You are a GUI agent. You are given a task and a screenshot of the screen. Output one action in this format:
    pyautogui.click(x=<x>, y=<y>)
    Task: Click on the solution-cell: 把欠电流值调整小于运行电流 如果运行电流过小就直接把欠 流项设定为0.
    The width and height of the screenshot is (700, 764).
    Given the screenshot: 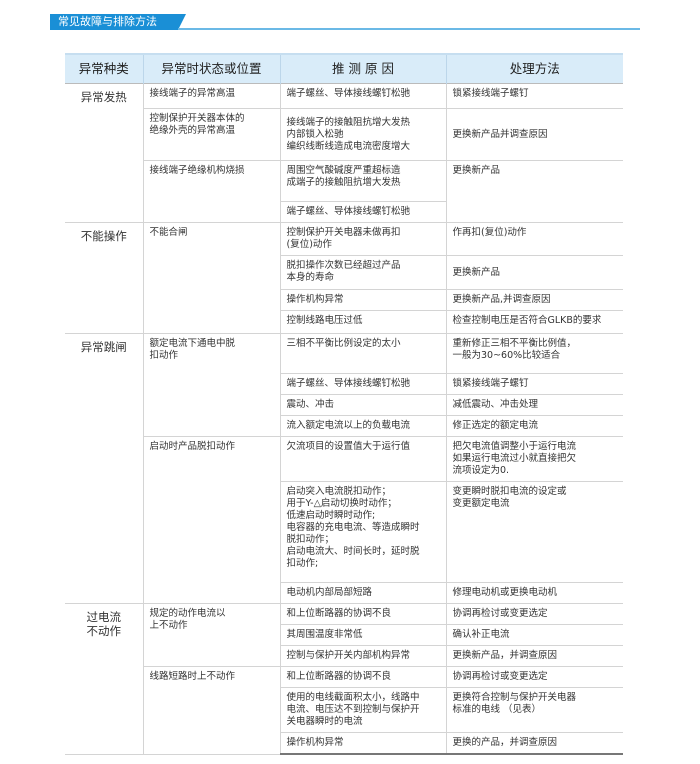 What is the action you would take?
    pyautogui.click(x=534, y=459)
    